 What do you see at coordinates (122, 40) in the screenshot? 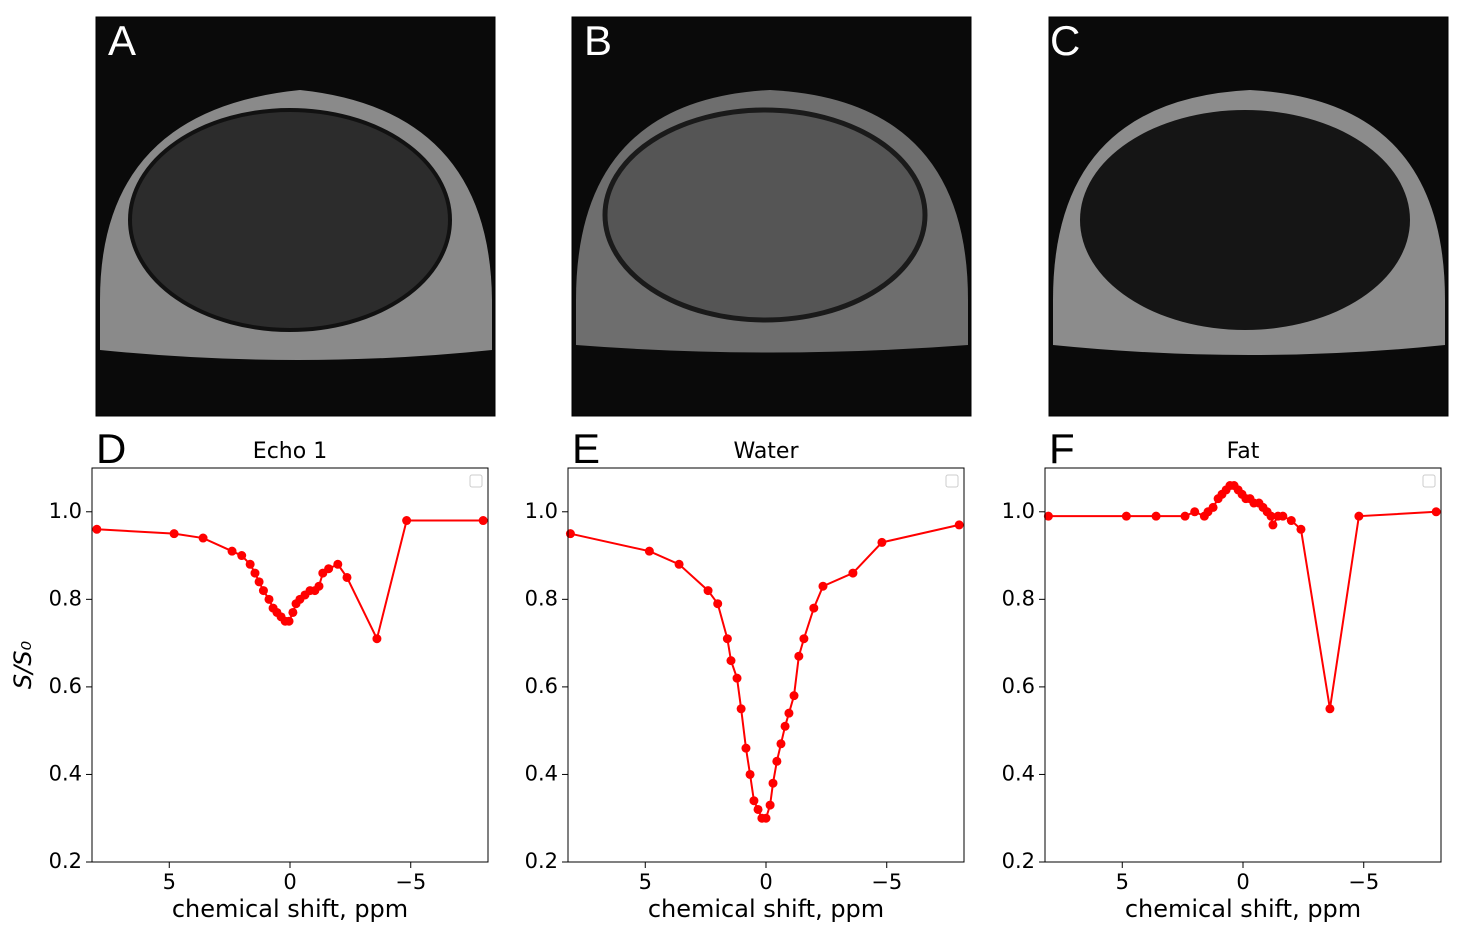
I see `panel-label: A` at bounding box center [122, 40].